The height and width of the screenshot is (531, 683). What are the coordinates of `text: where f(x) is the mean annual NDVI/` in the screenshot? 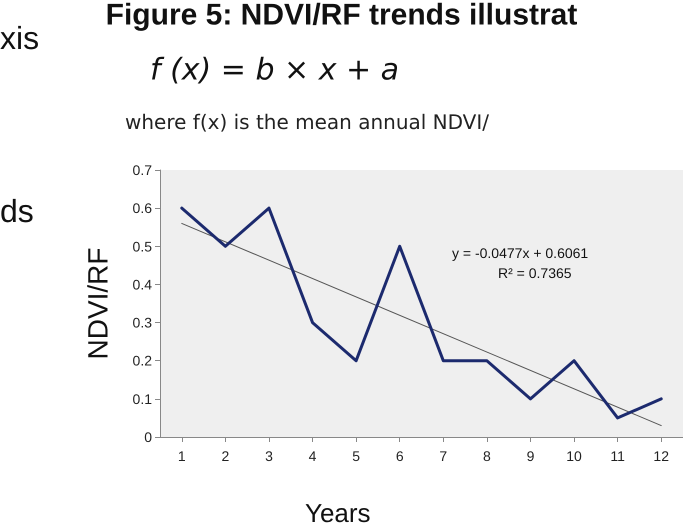 It's located at (307, 122).